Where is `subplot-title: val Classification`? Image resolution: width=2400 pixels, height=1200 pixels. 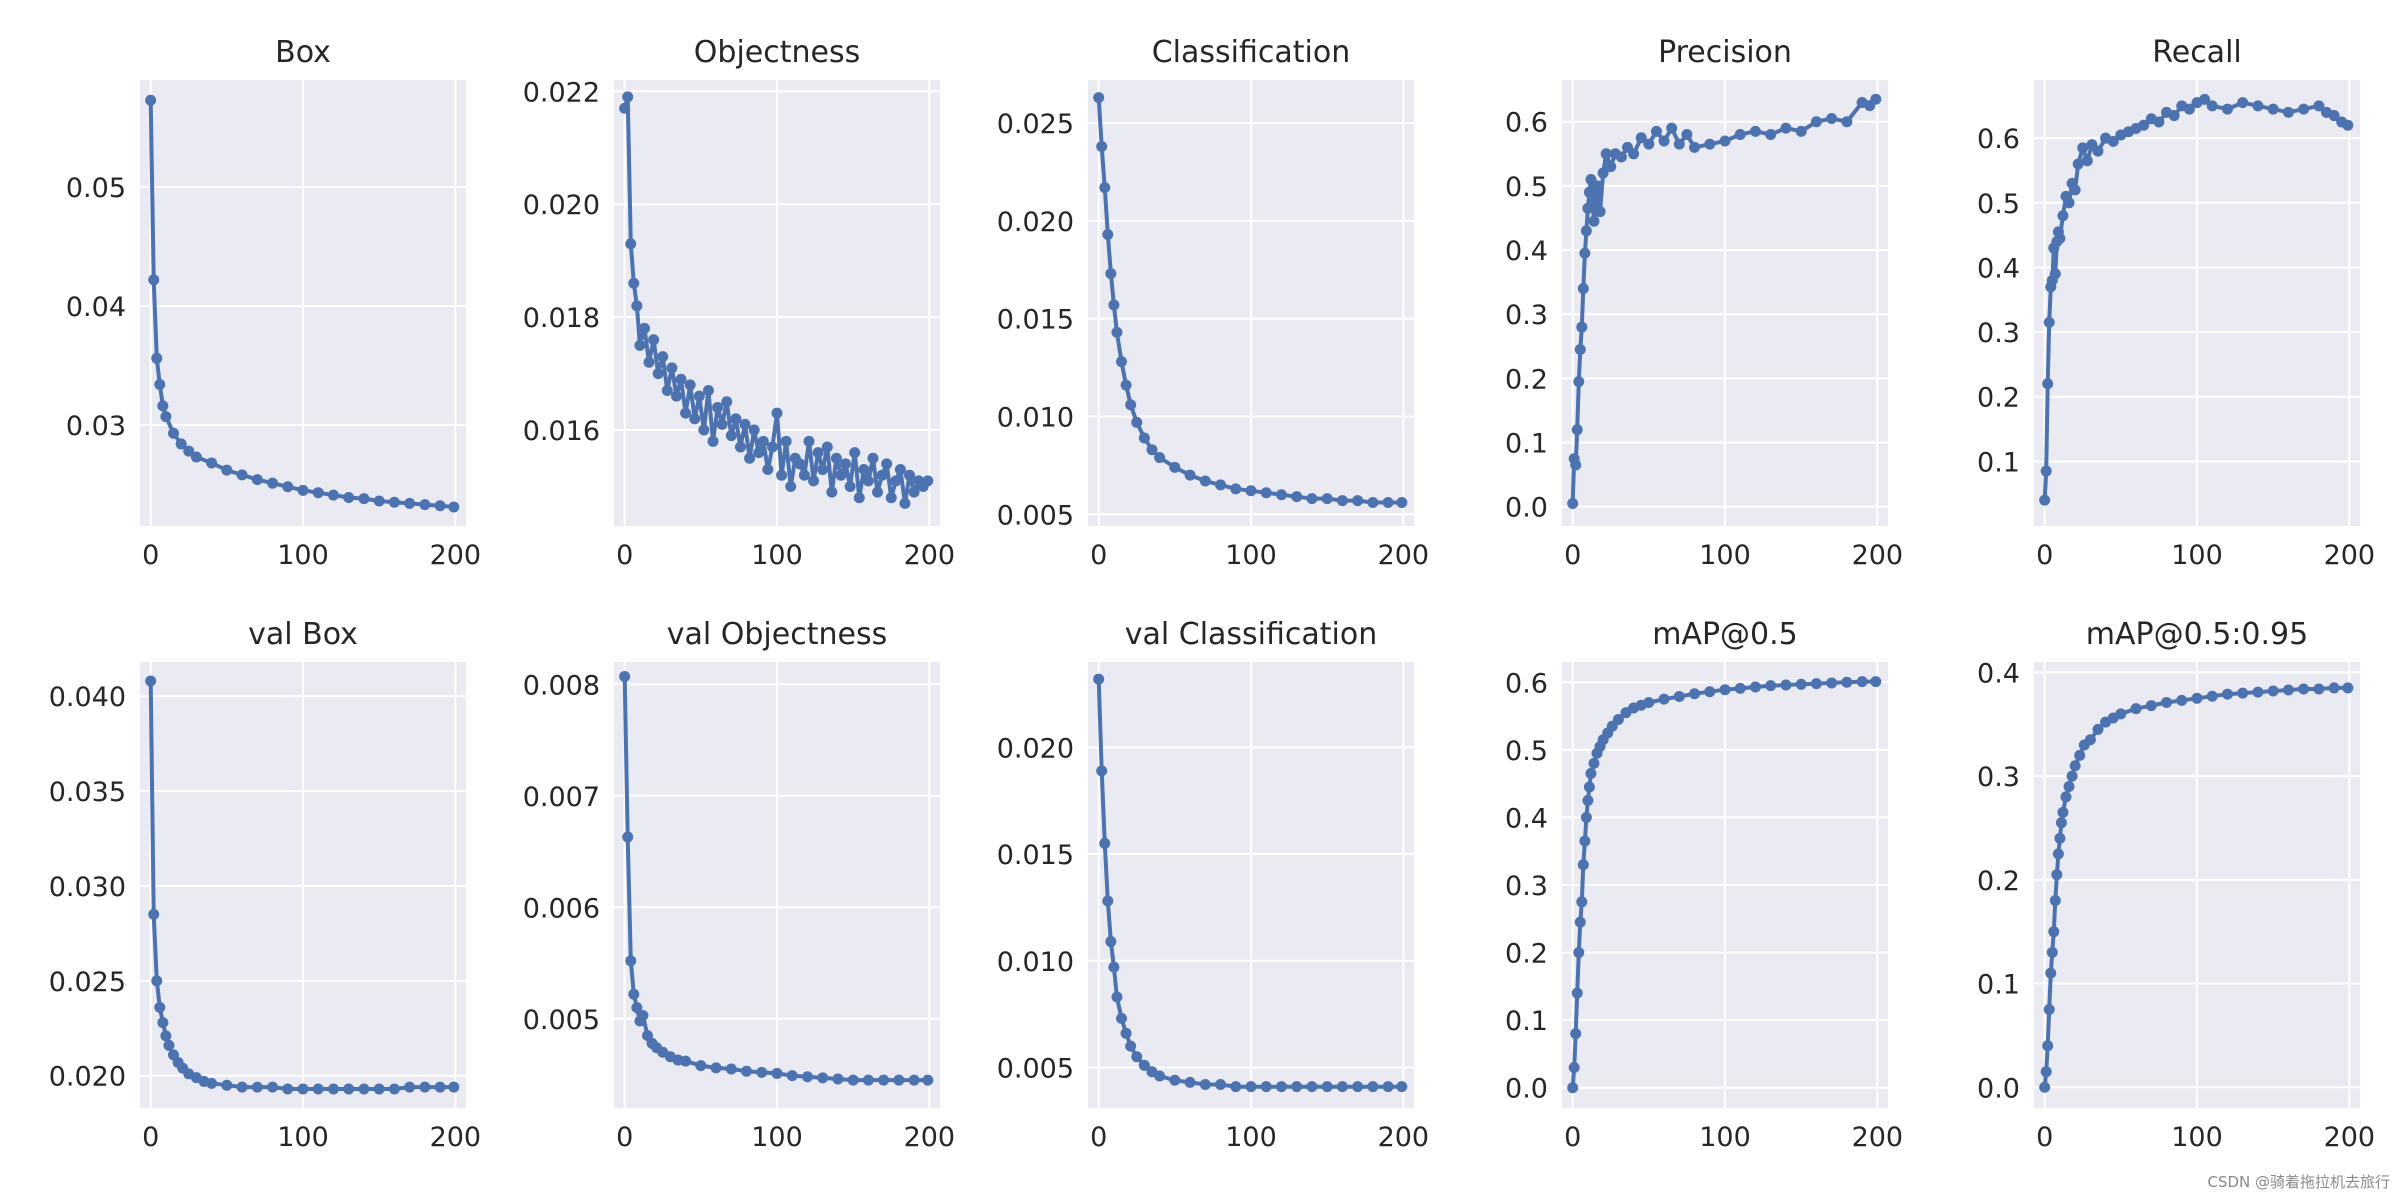
subplot-title: val Classification is located at coordinates (1251, 634).